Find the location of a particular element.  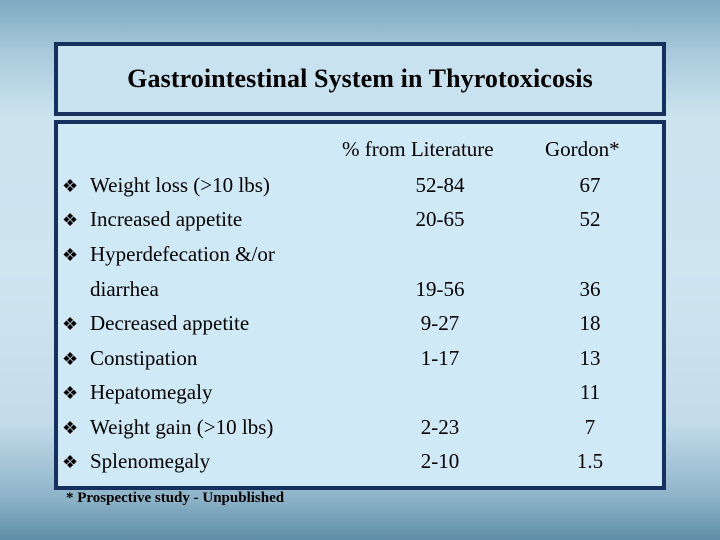

table-row: ❖ Splenomegaly is located at coordinates (136, 461).